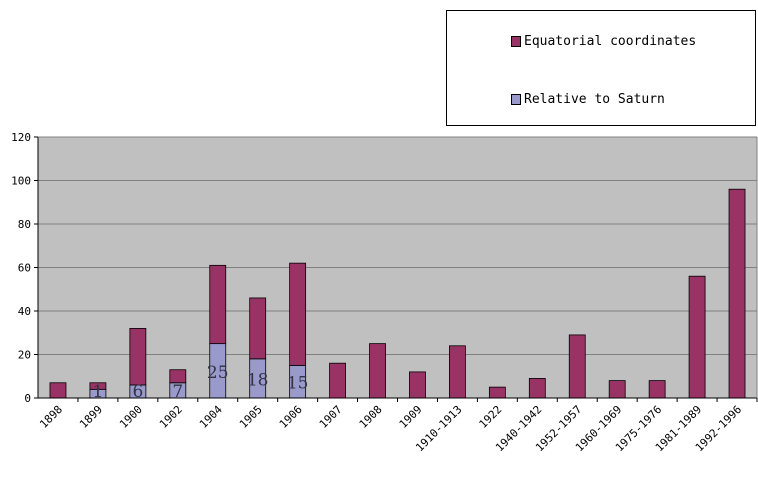 This screenshot has width=758, height=477. Describe the element at coordinates (491, 417) in the screenshot. I see `x-tick-label: 1922` at that location.